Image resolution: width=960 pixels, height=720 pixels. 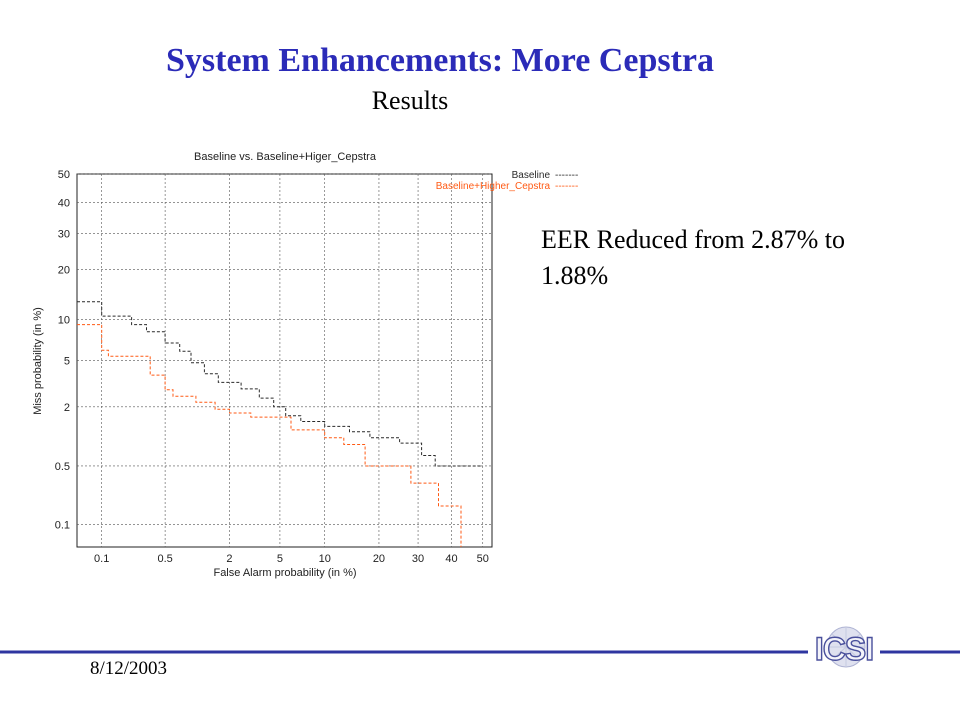 What do you see at coordinates (101, 559) in the screenshot?
I see `x-tick-label: 0.1` at bounding box center [101, 559].